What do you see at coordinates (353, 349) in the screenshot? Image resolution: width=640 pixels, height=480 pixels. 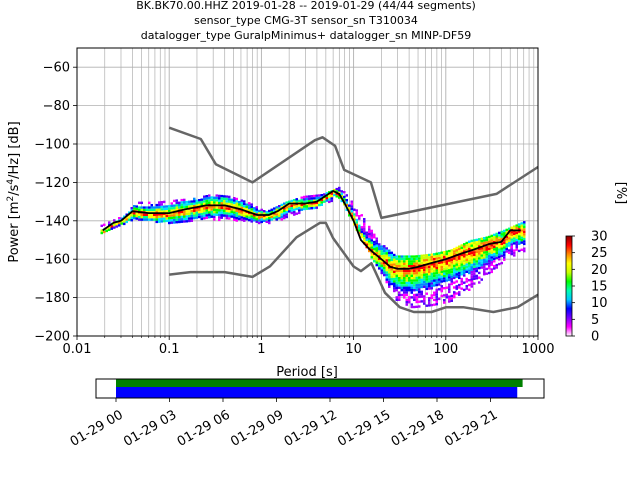 I see `x-tick-label: 10` at bounding box center [353, 349].